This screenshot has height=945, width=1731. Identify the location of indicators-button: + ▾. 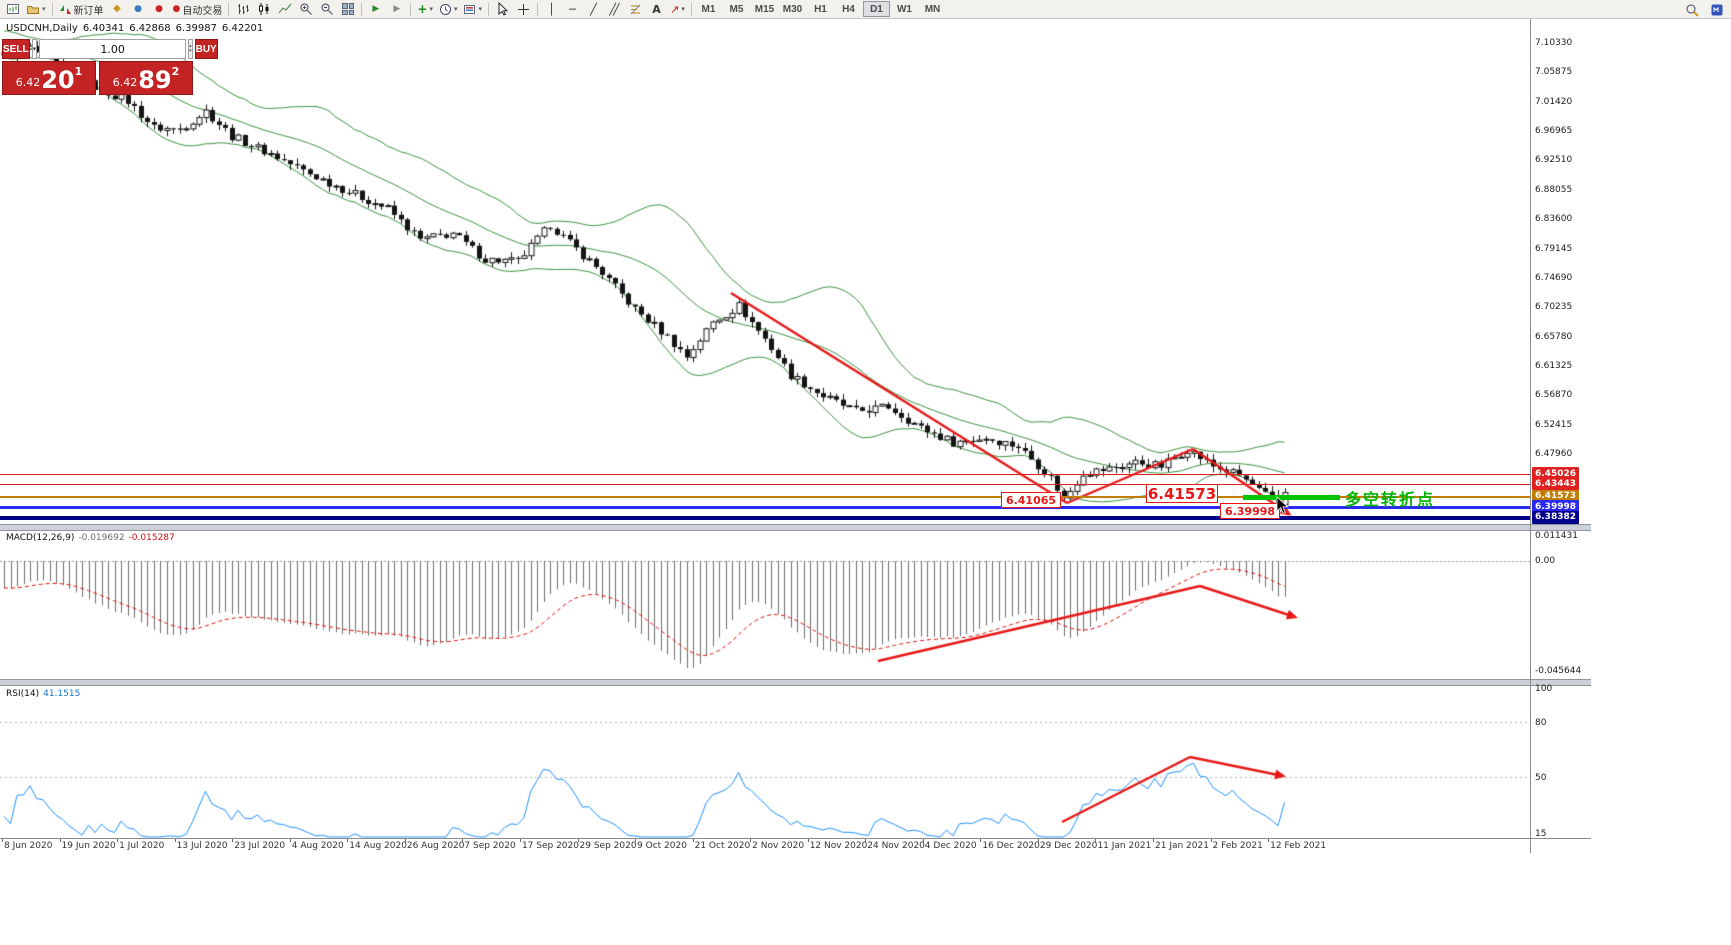
(425, 9).